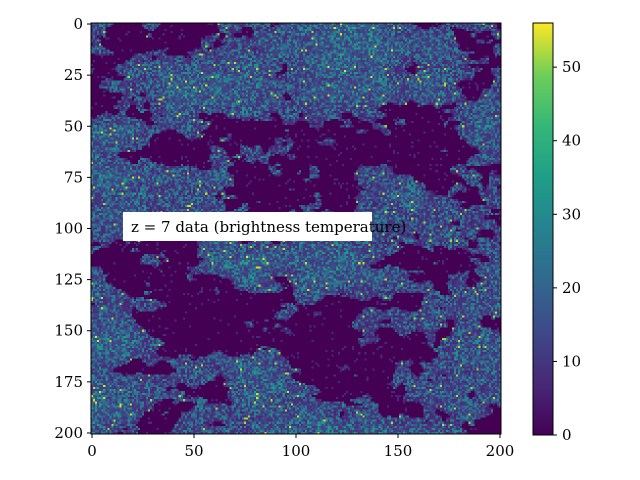  I want to click on y-tick-label: 125, so click(68, 280).